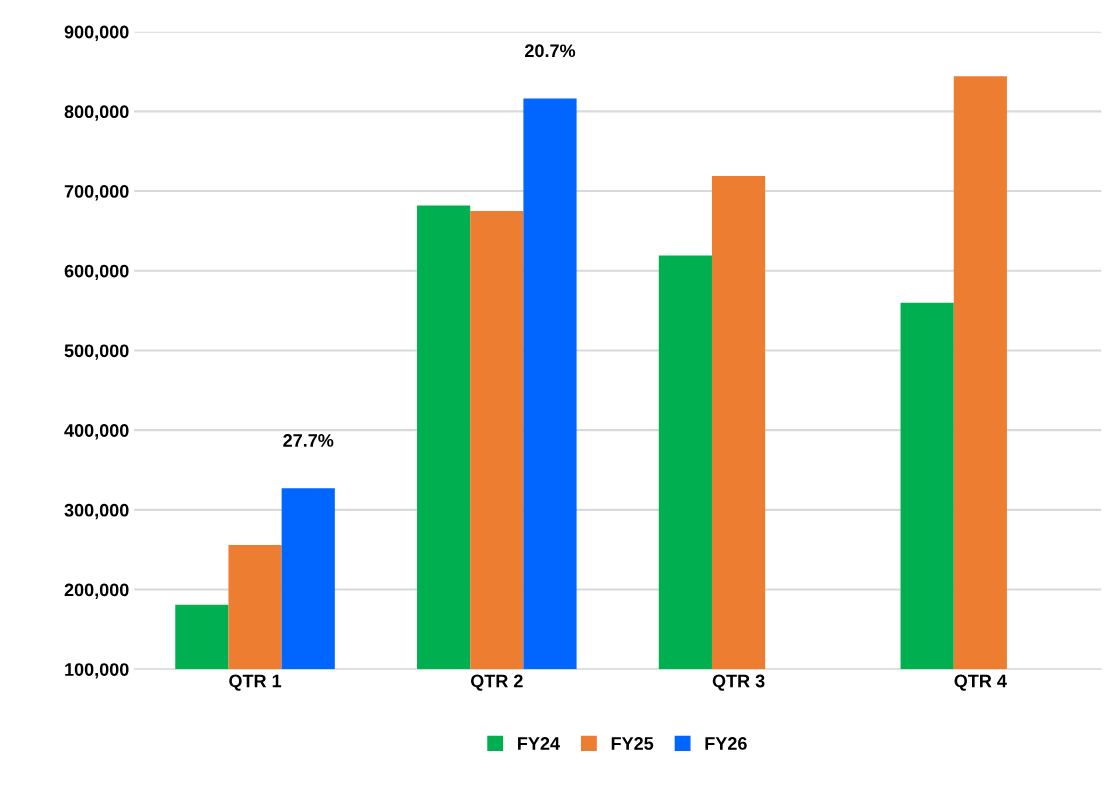 Image resolution: width=1118 pixels, height=792 pixels. I want to click on legend-label: FY26, so click(726, 743).